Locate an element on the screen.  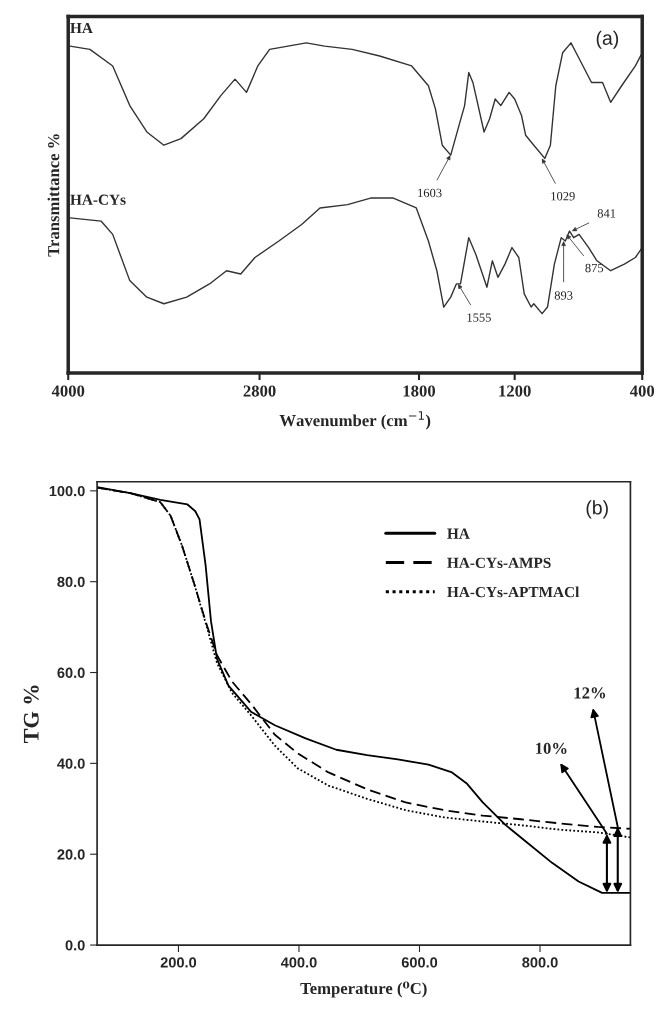
annotation: 893 is located at coordinates (563, 295).